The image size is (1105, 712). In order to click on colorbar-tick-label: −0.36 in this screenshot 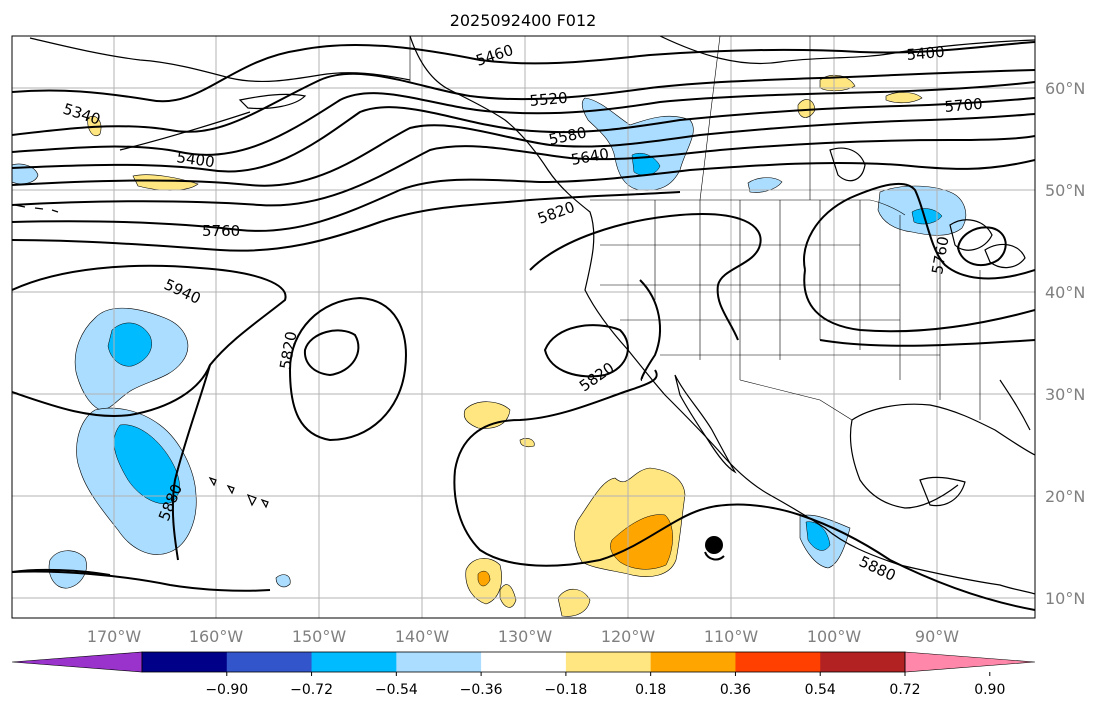, I will do `click(481, 690)`.